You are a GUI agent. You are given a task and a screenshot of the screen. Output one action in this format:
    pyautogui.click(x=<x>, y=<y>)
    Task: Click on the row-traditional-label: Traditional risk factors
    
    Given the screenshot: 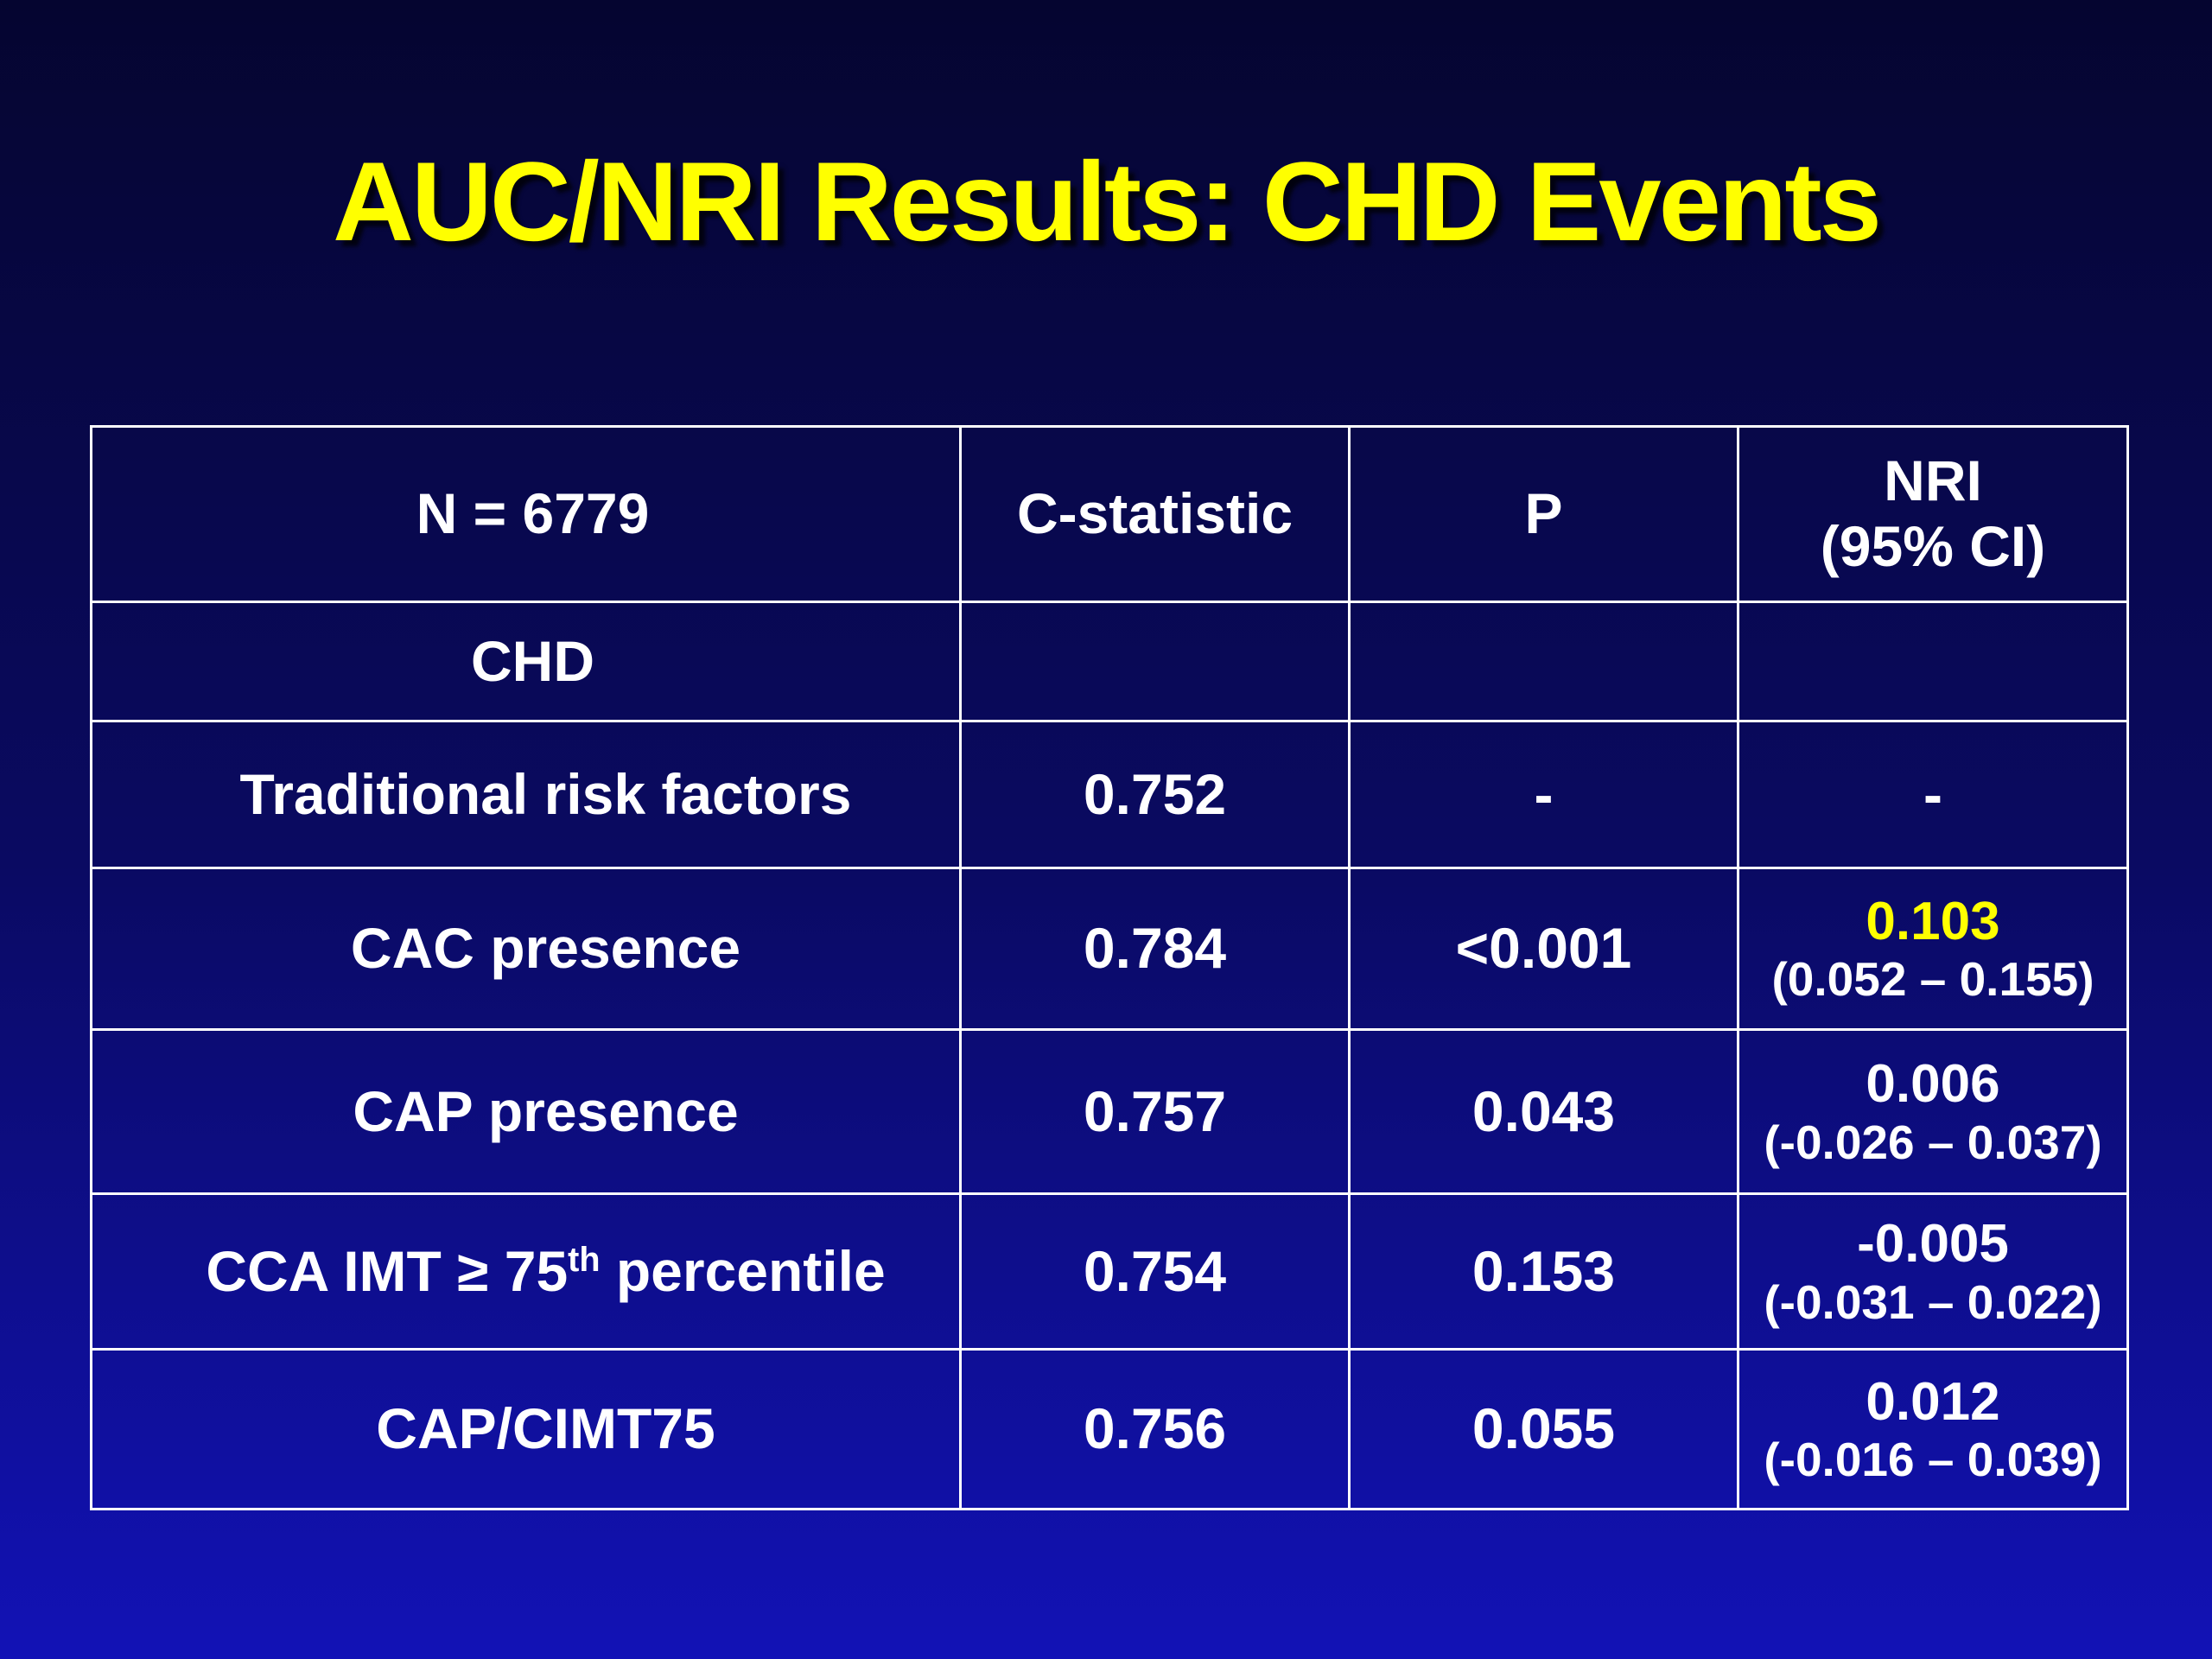 What is the action you would take?
    pyautogui.click(x=526, y=794)
    